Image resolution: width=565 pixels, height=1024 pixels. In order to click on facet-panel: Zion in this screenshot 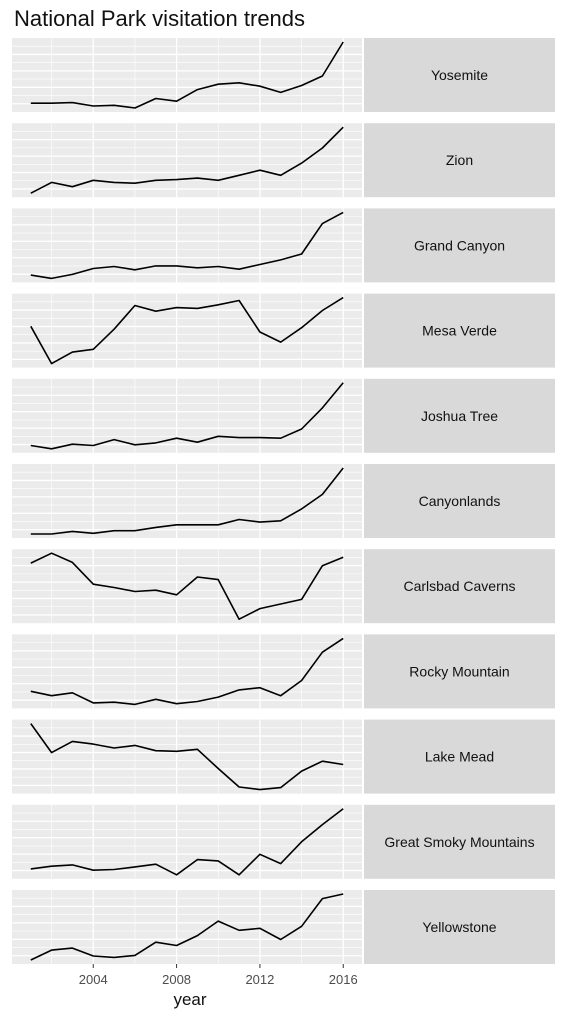, I will do `click(283, 160)`.